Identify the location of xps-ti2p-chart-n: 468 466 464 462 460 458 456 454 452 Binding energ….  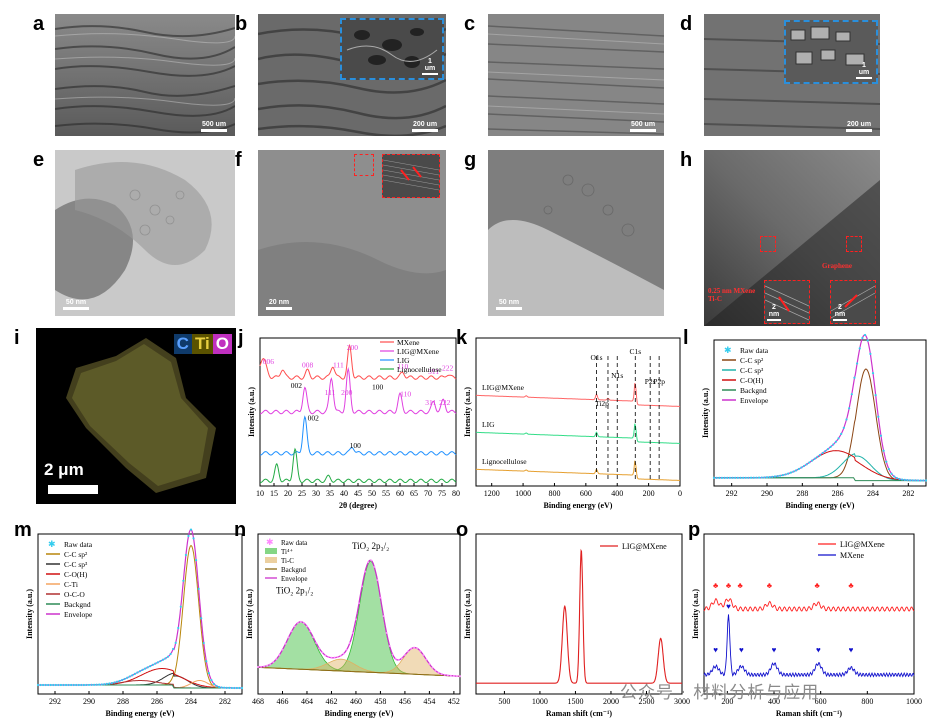
(353, 625).